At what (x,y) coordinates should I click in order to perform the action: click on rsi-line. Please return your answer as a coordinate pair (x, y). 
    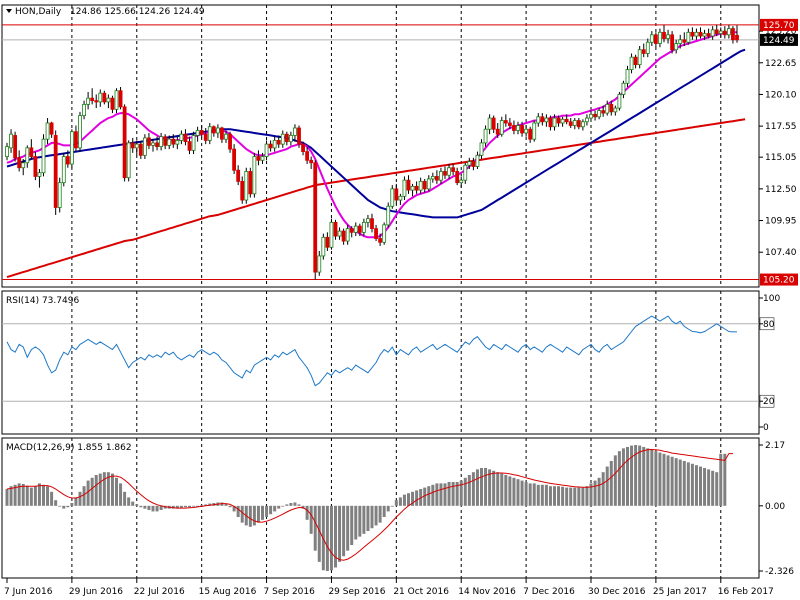
    Looking at the image, I should click on (371, 351).